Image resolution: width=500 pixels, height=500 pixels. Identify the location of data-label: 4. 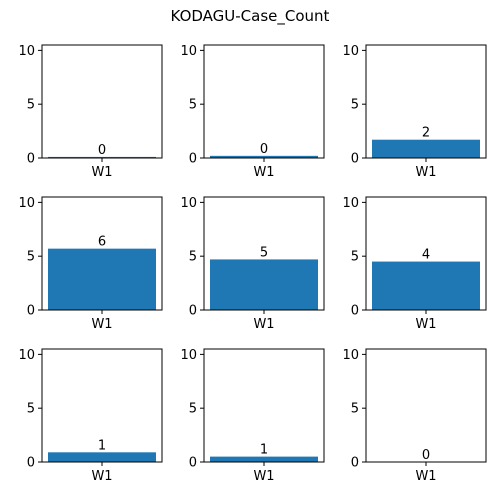
(426, 255).